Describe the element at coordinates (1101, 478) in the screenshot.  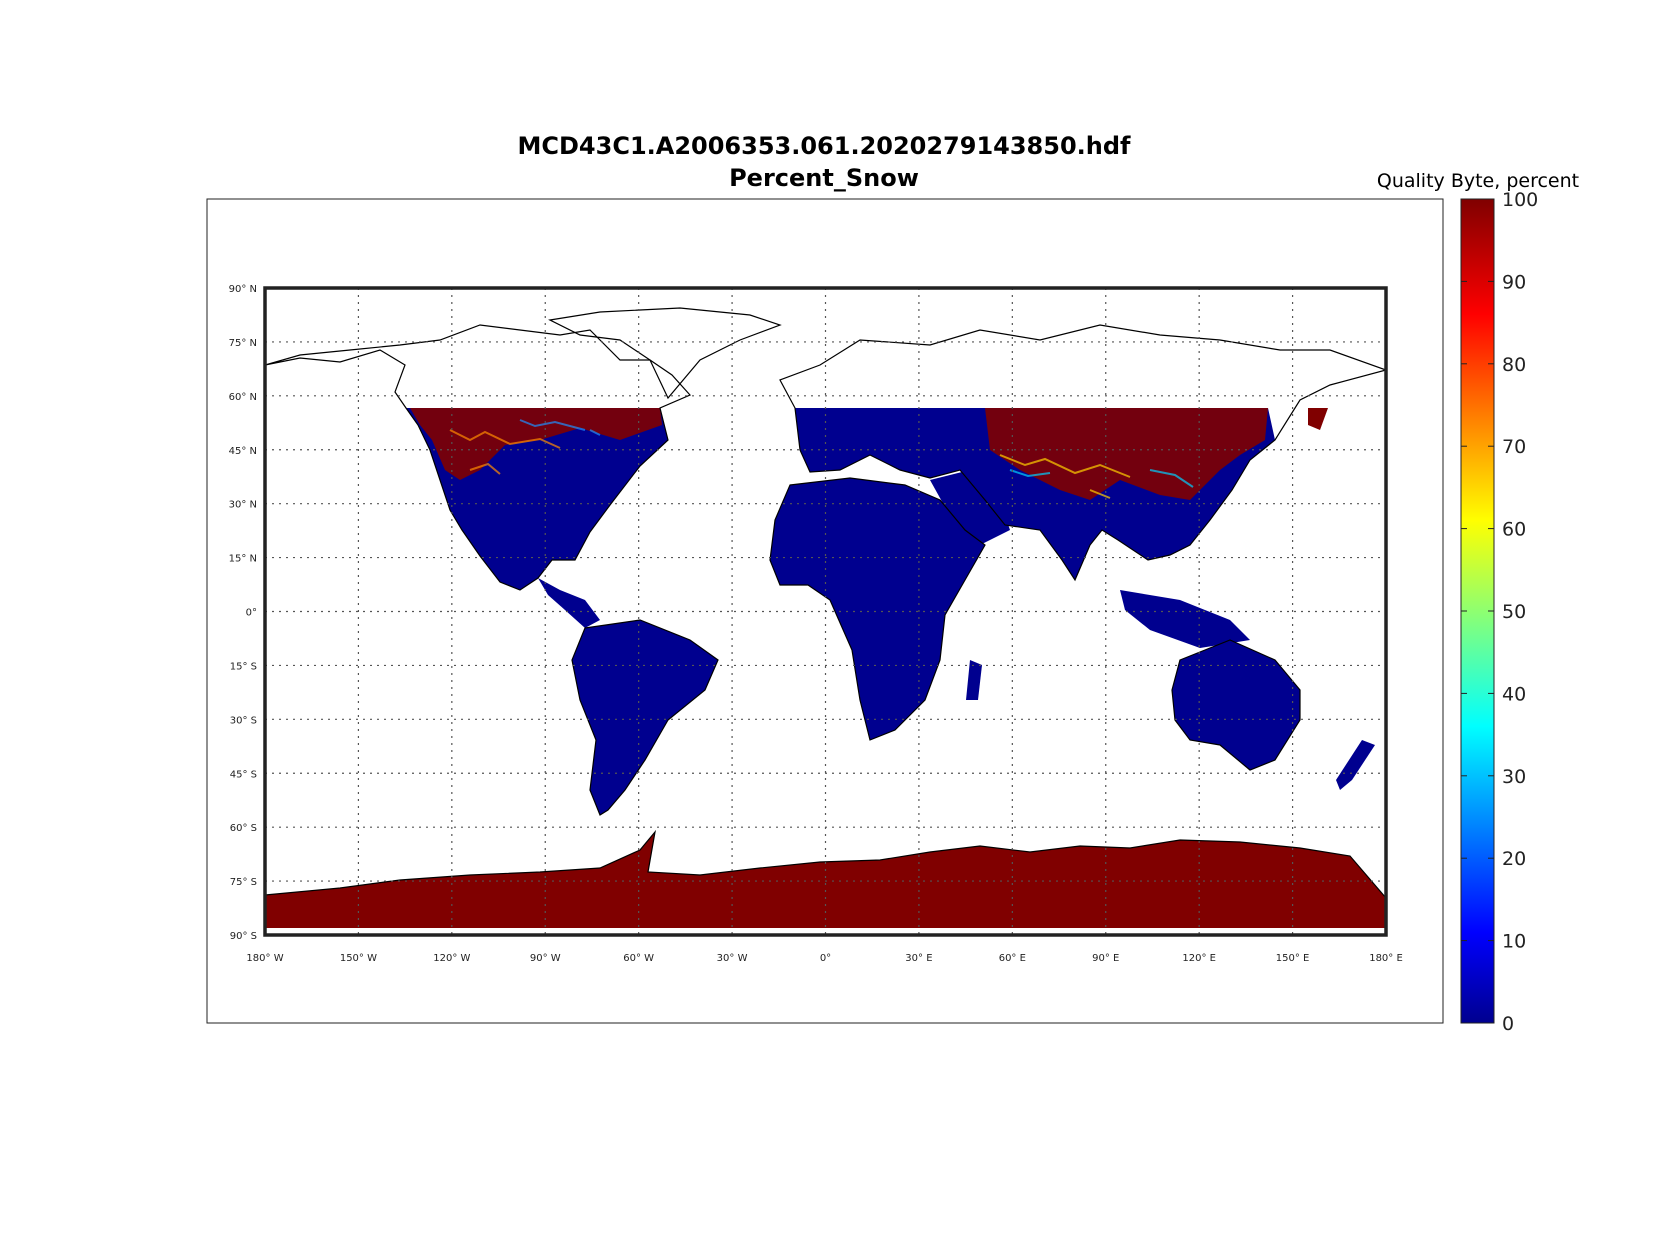
I see `eurasia-mixed-zone-cyan` at that location.